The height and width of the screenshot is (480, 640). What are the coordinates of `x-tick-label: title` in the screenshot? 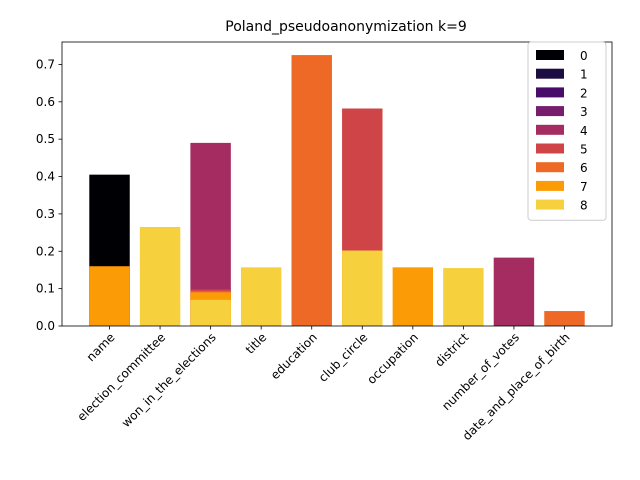 It's located at (256, 343).